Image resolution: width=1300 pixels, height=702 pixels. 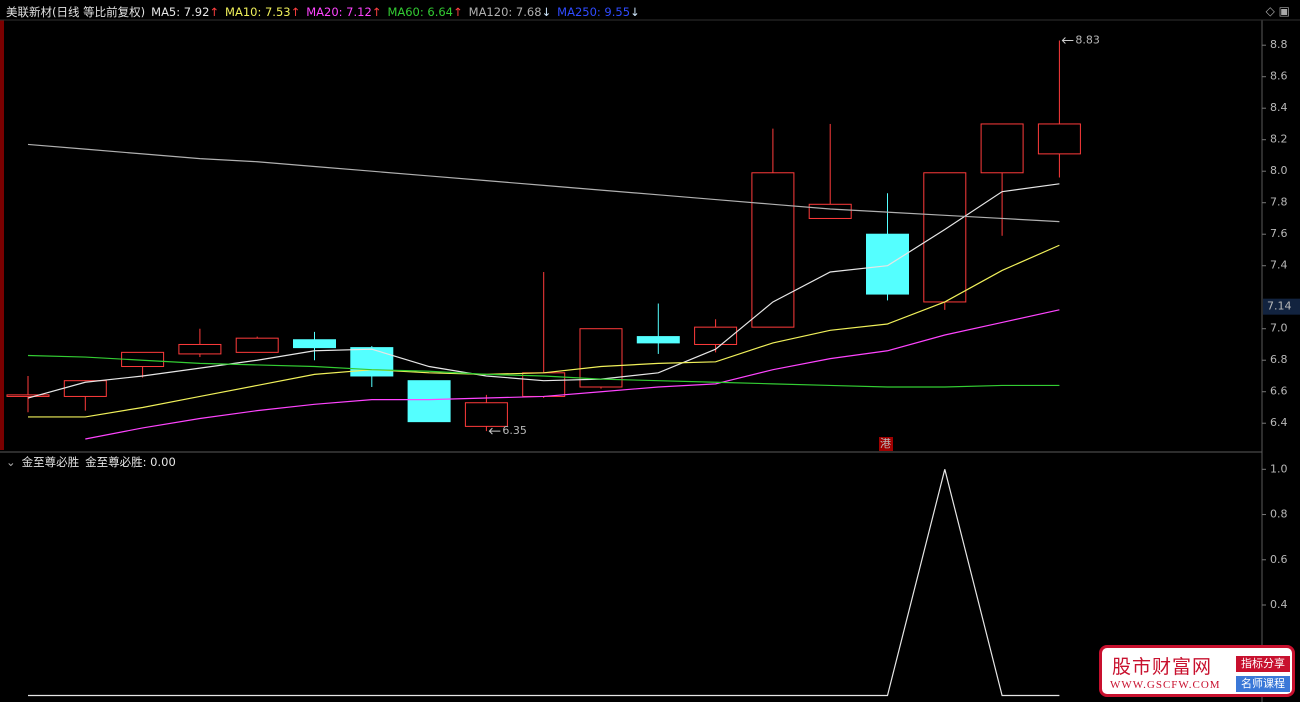 What do you see at coordinates (1165, 685) in the screenshot?
I see `watermark-url: WWW.GSCFW.COM` at bounding box center [1165, 685].